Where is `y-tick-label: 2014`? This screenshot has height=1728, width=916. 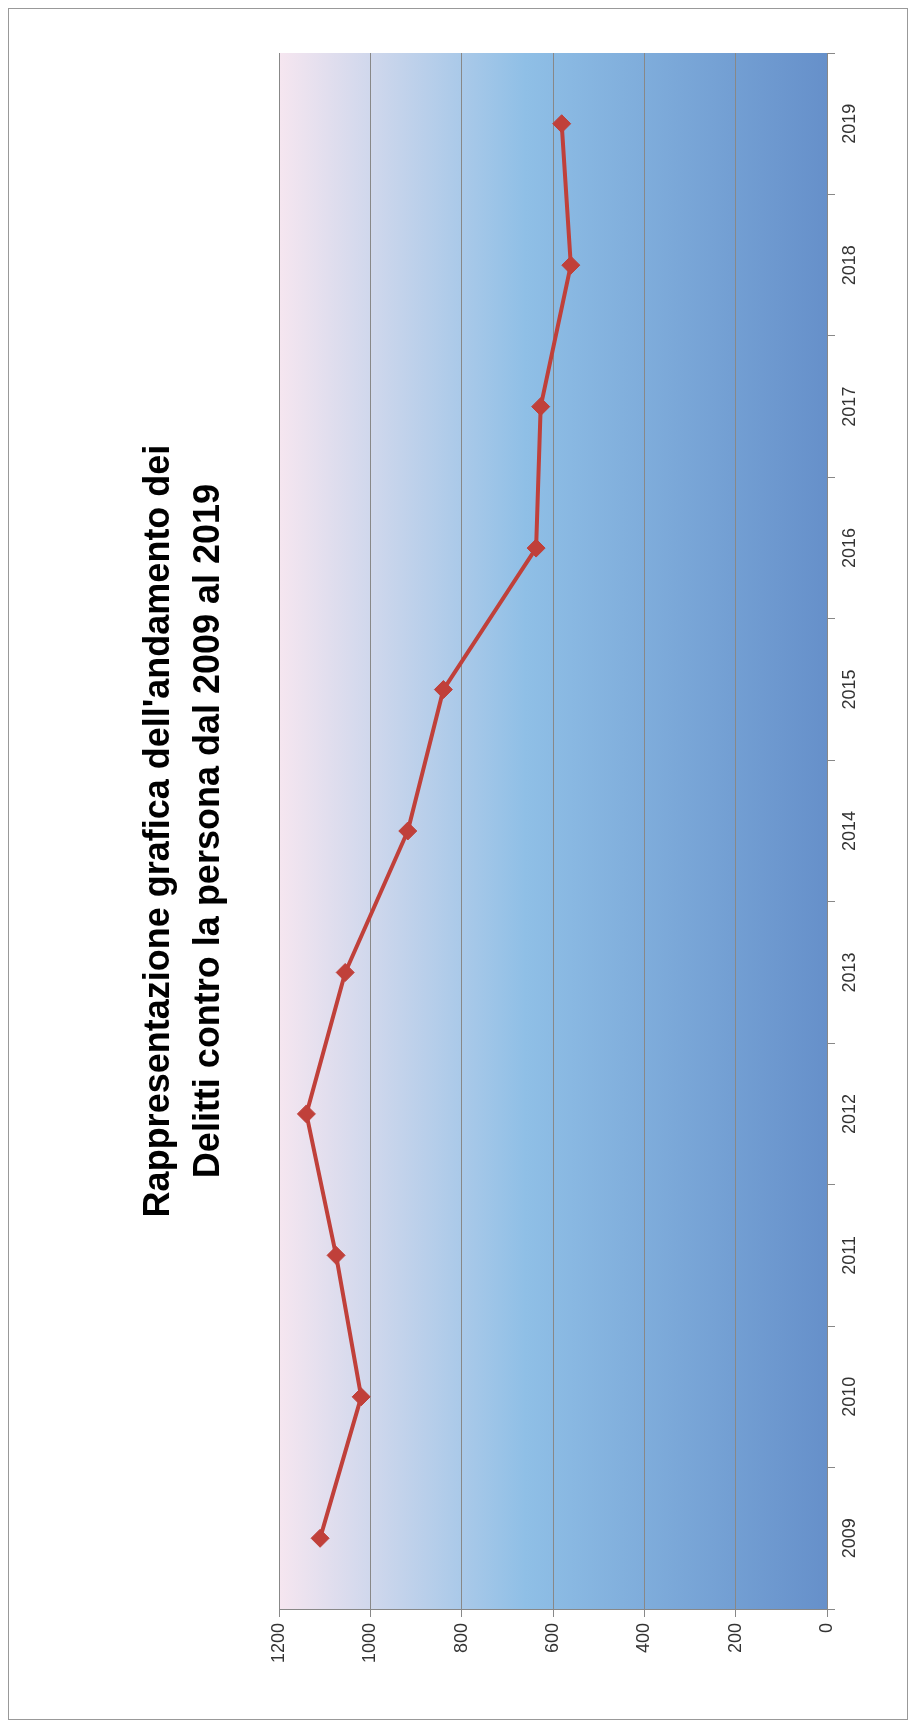
y-tick-label: 2014 is located at coordinates (848, 831).